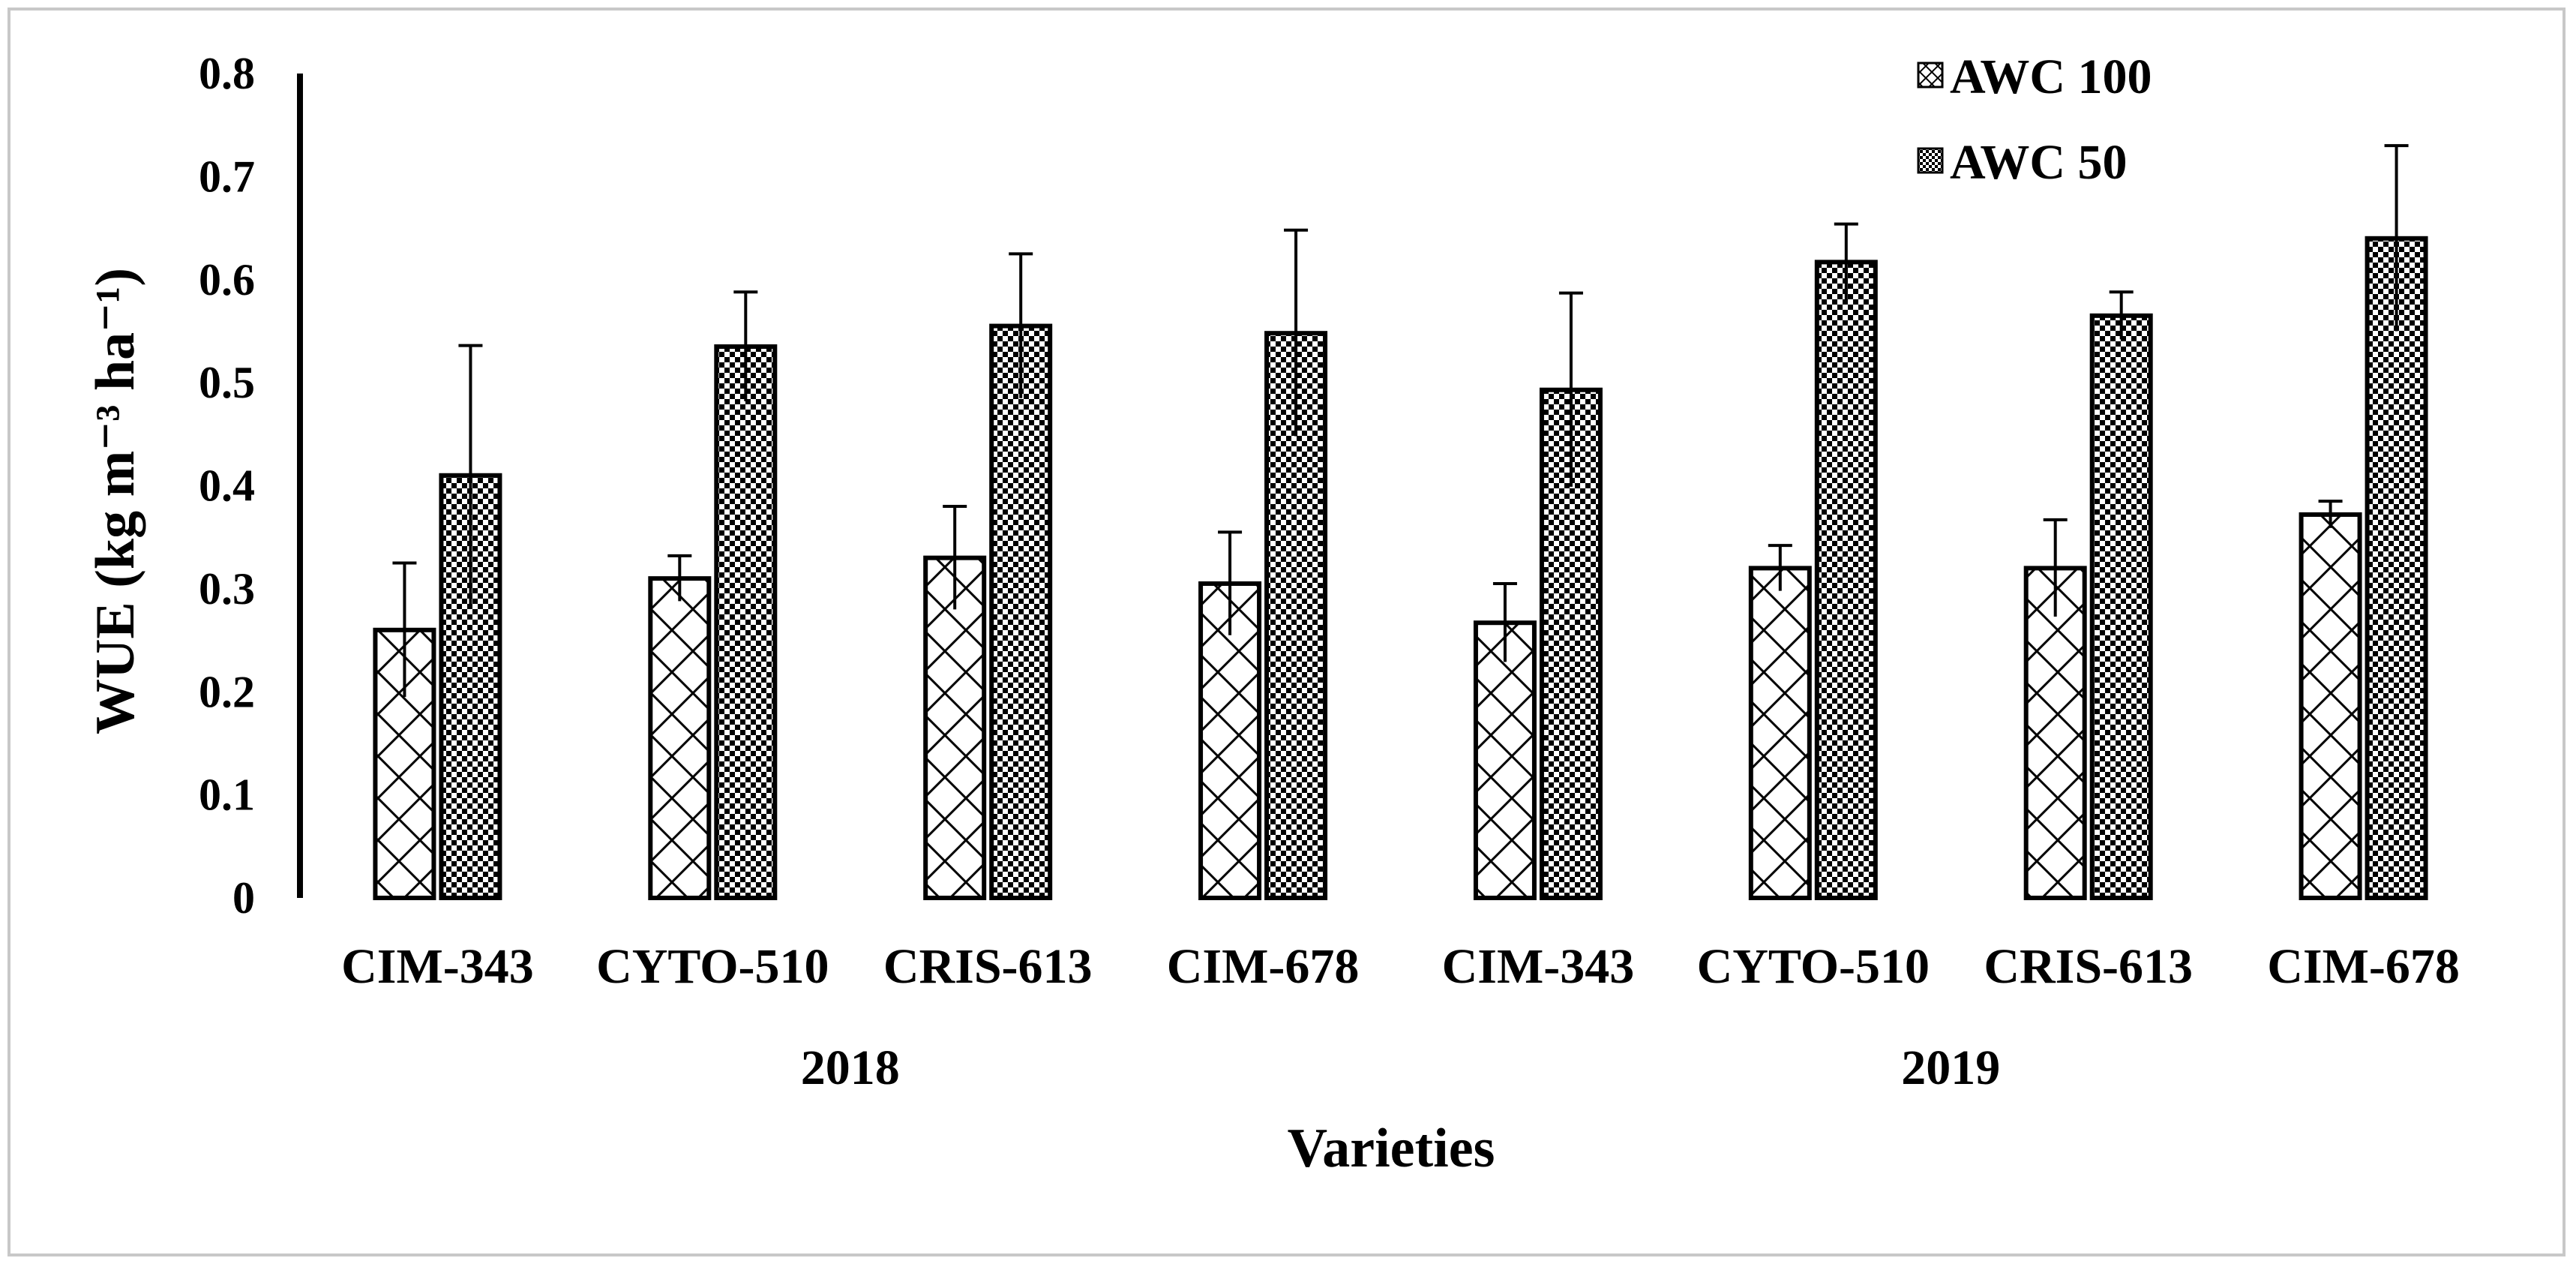  I want to click on y-tick-label: 0.3, so click(227, 589).